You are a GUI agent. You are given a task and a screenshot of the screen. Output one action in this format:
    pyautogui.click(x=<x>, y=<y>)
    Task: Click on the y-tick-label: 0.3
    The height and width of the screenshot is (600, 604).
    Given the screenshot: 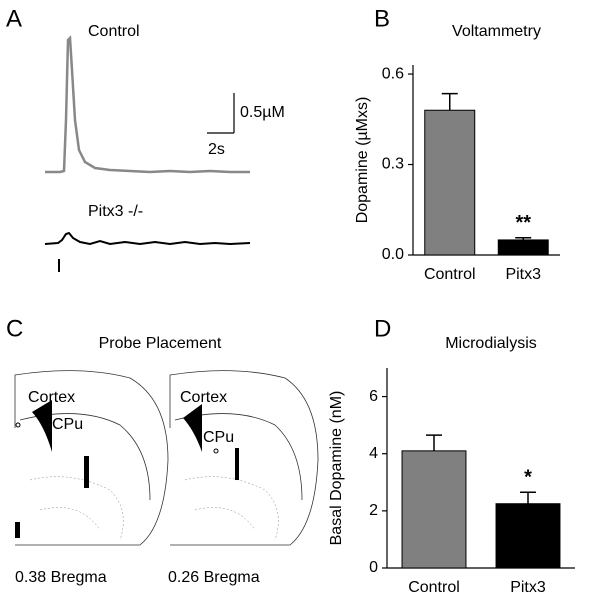 What is the action you would take?
    pyautogui.click(x=393, y=164)
    